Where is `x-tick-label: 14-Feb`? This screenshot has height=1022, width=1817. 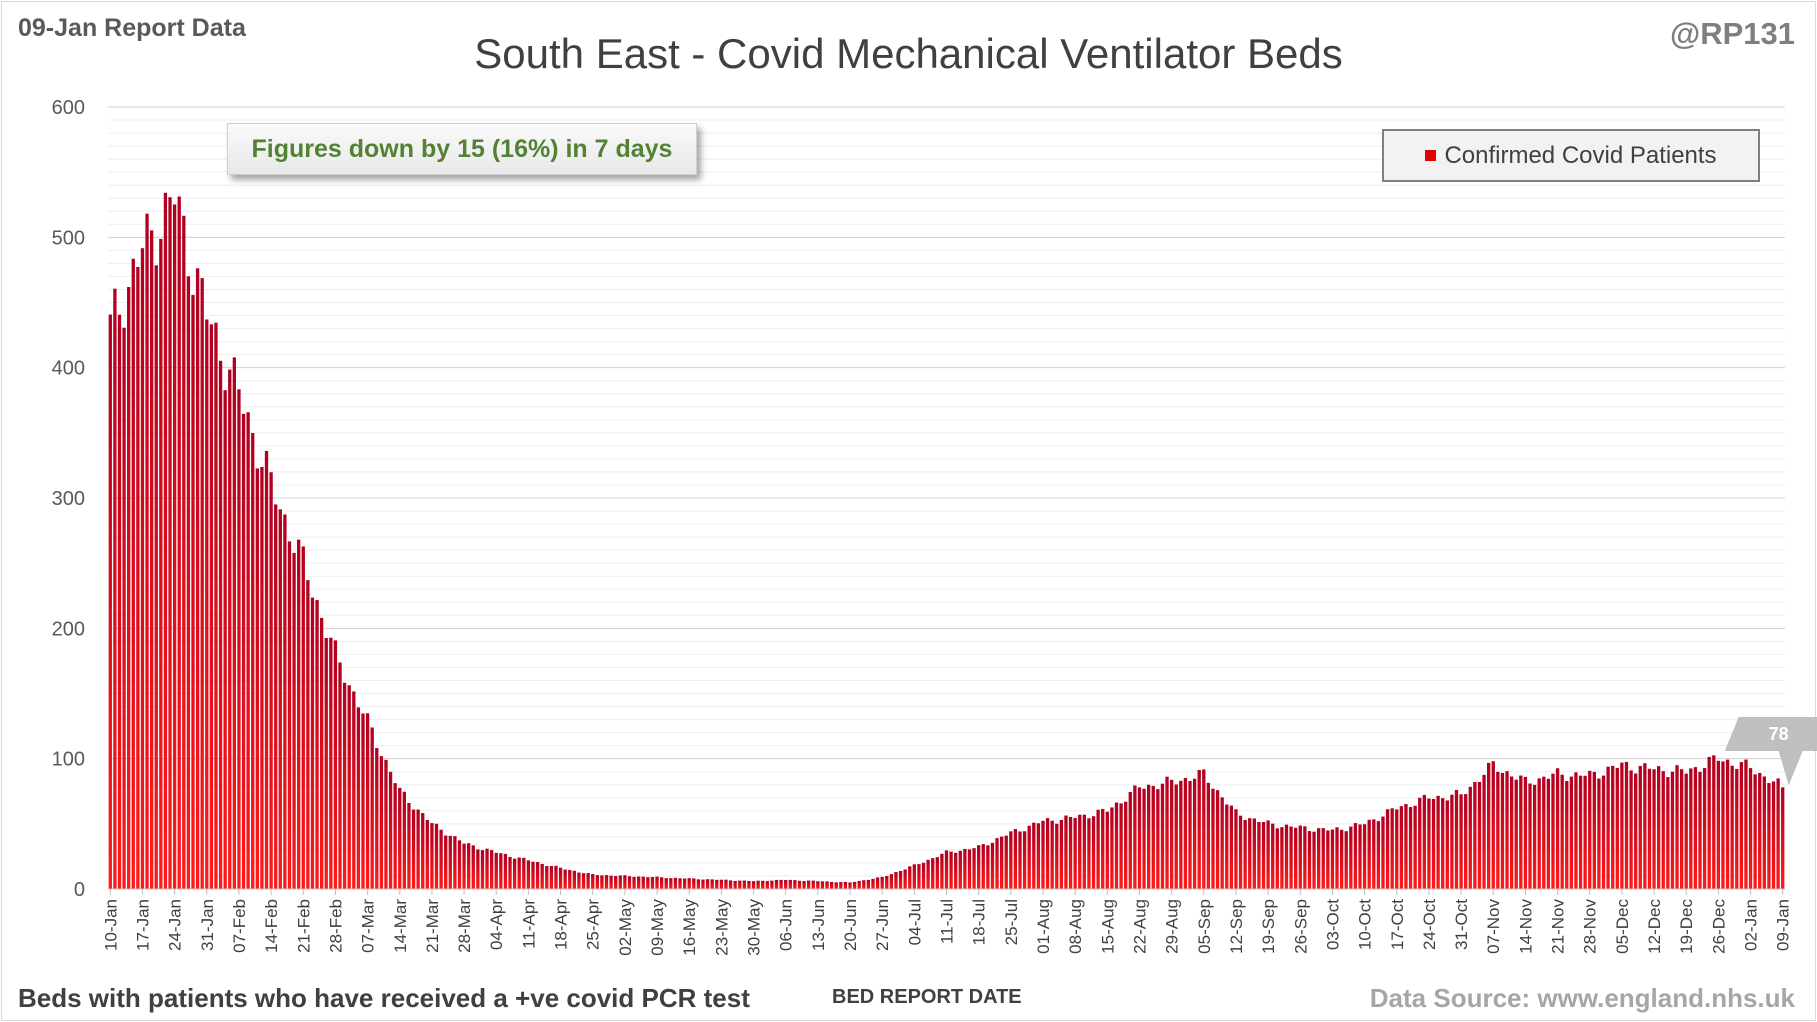
x-tick-label: 14-Feb is located at coordinates (271, 926).